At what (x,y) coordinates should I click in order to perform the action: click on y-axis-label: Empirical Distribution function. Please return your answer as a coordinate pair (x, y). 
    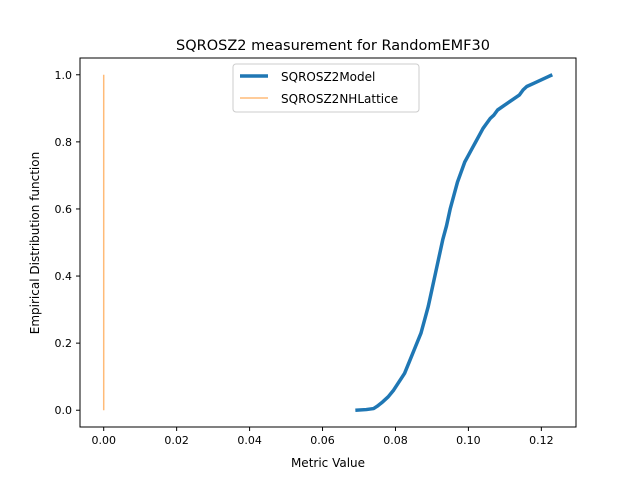
    Looking at the image, I should click on (35, 243).